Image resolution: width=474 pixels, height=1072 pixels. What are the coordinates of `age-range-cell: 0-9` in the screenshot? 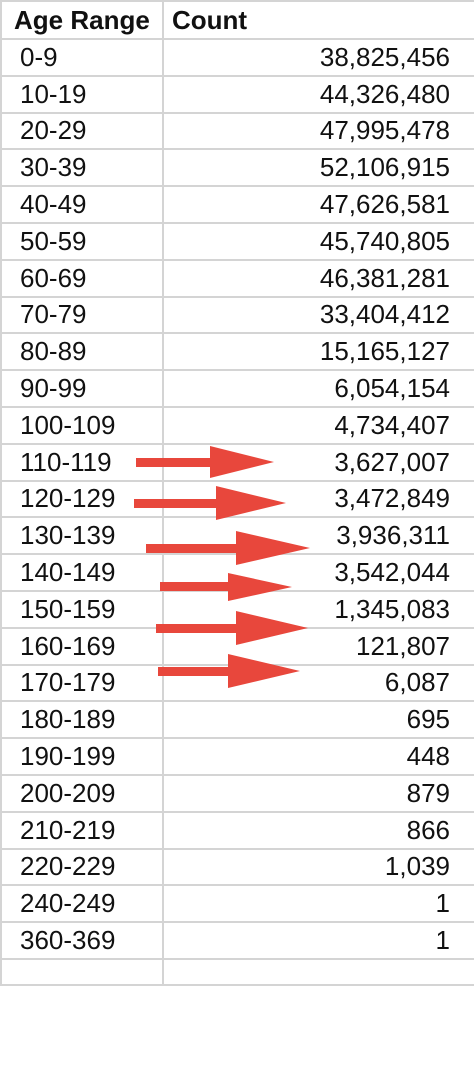 It's located at (82, 57).